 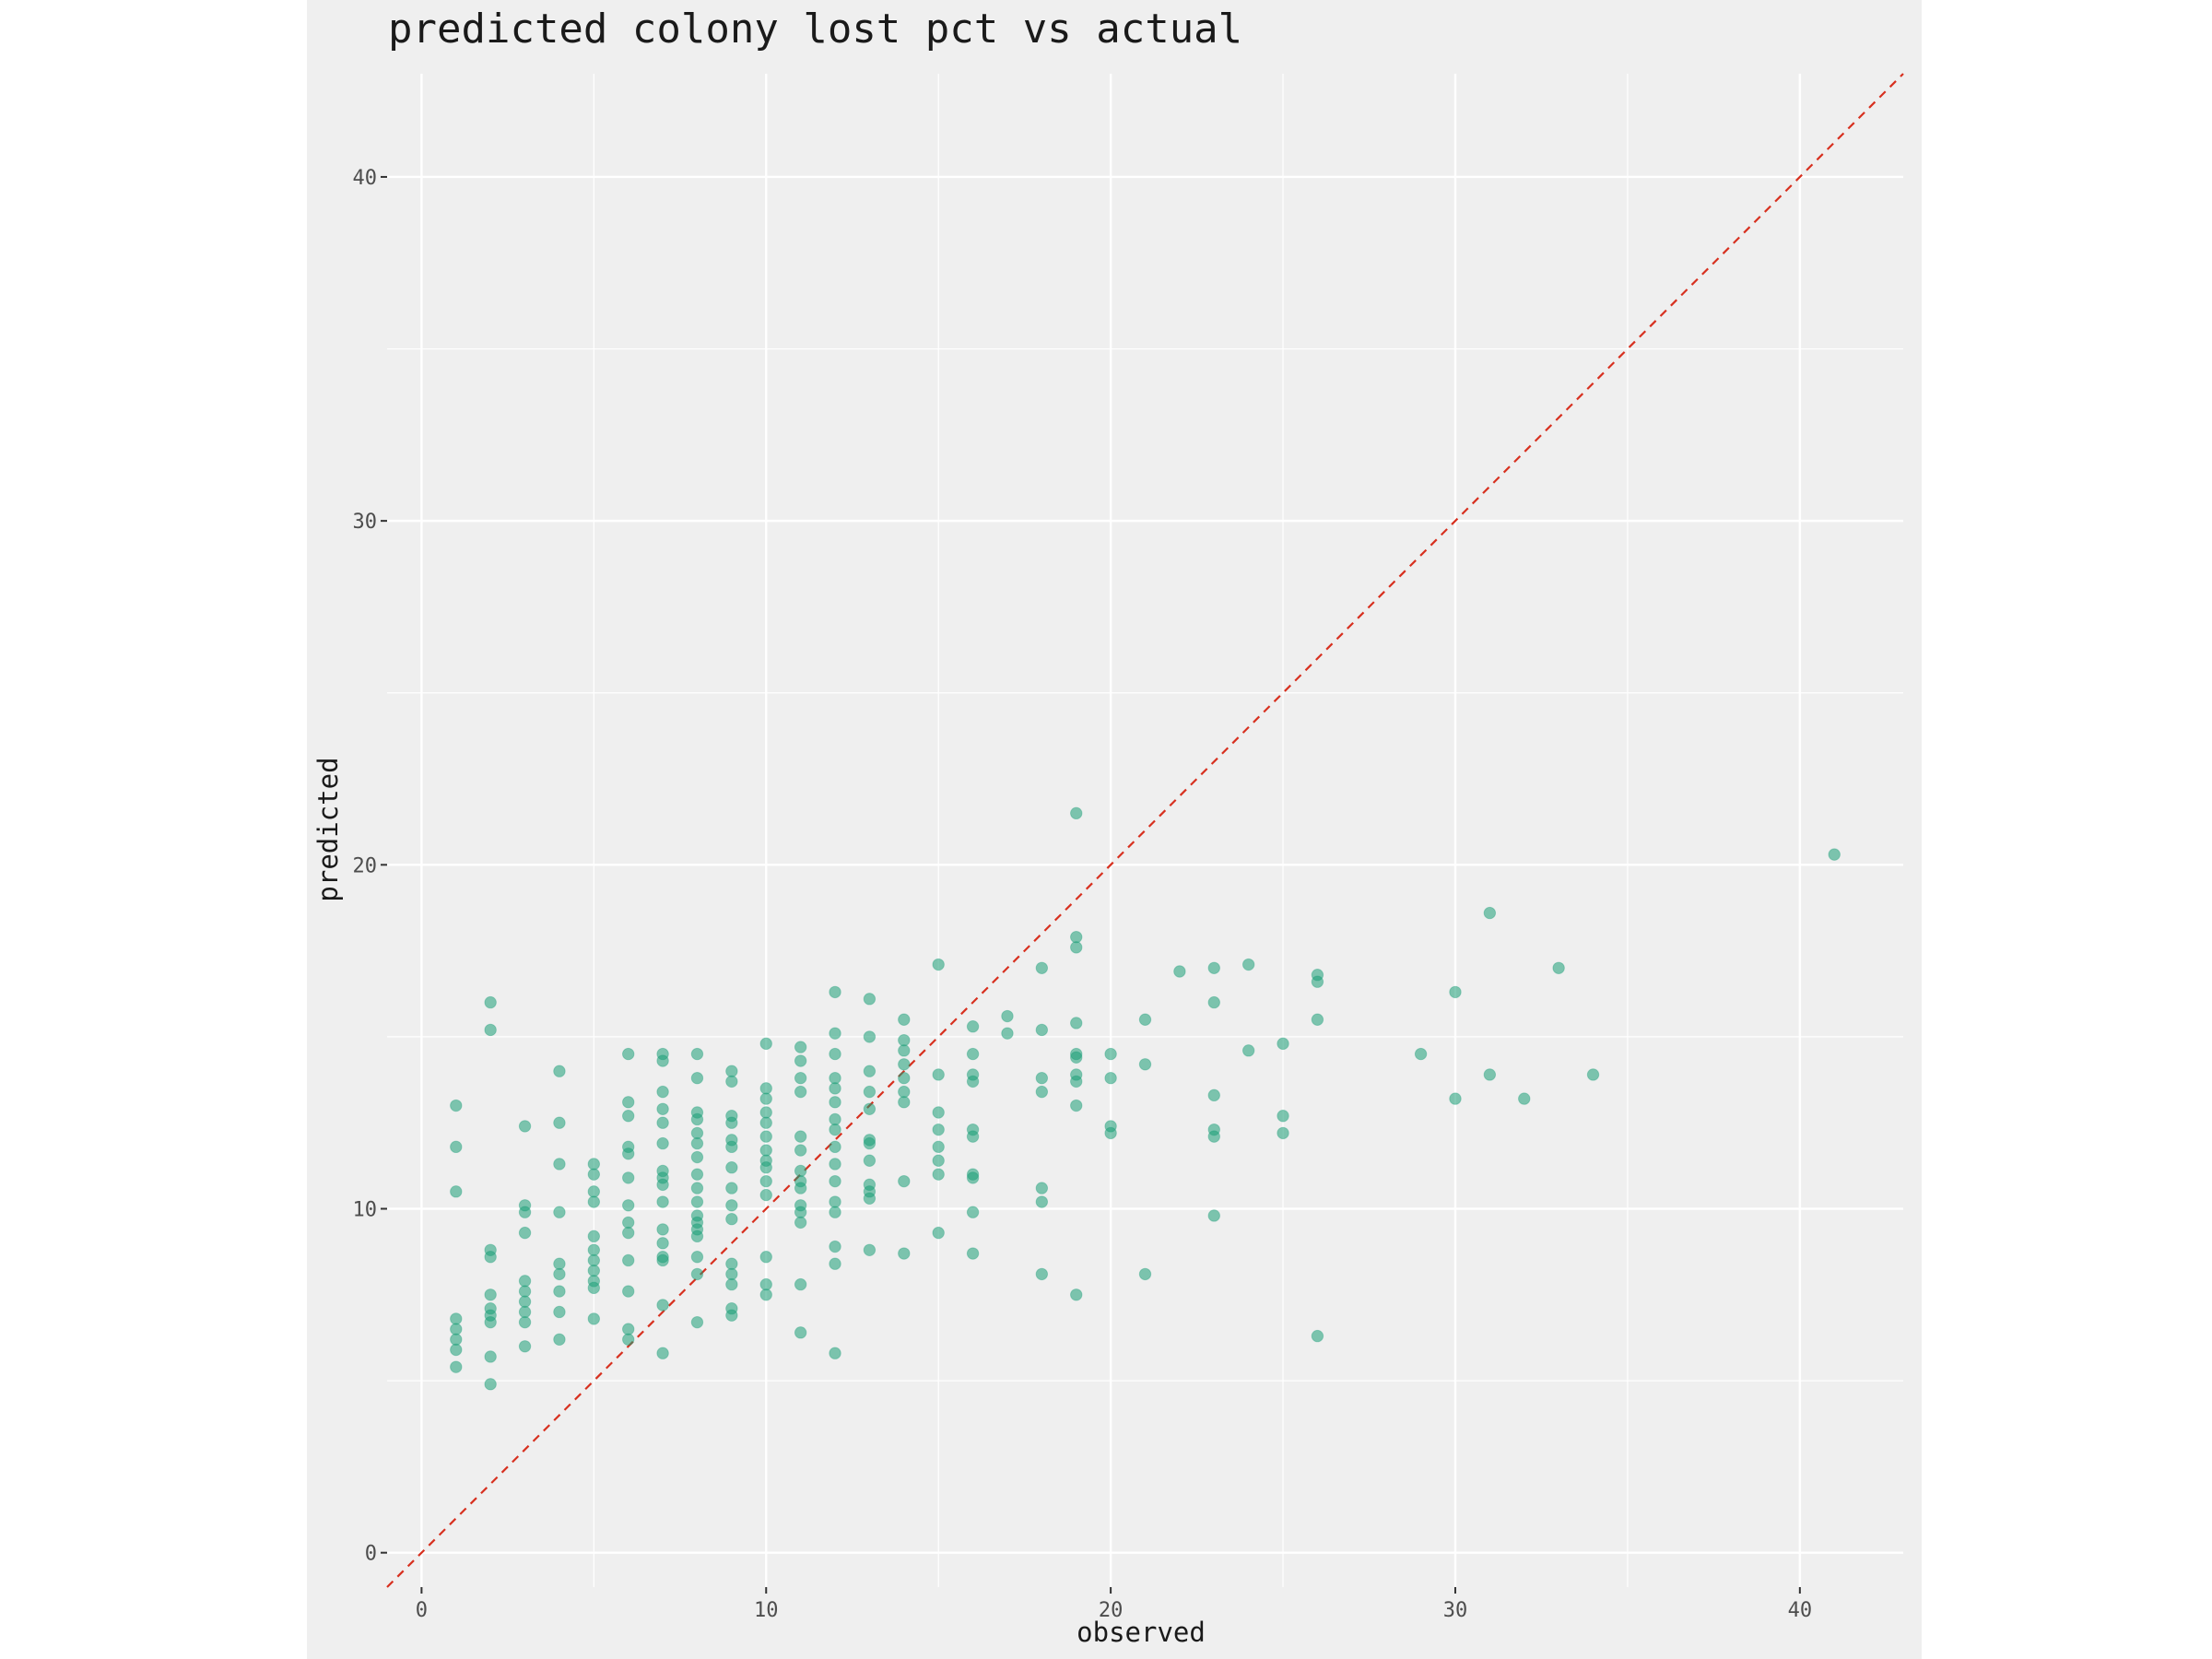 What do you see at coordinates (1455, 1610) in the screenshot?
I see `x-tick-label: 30` at bounding box center [1455, 1610].